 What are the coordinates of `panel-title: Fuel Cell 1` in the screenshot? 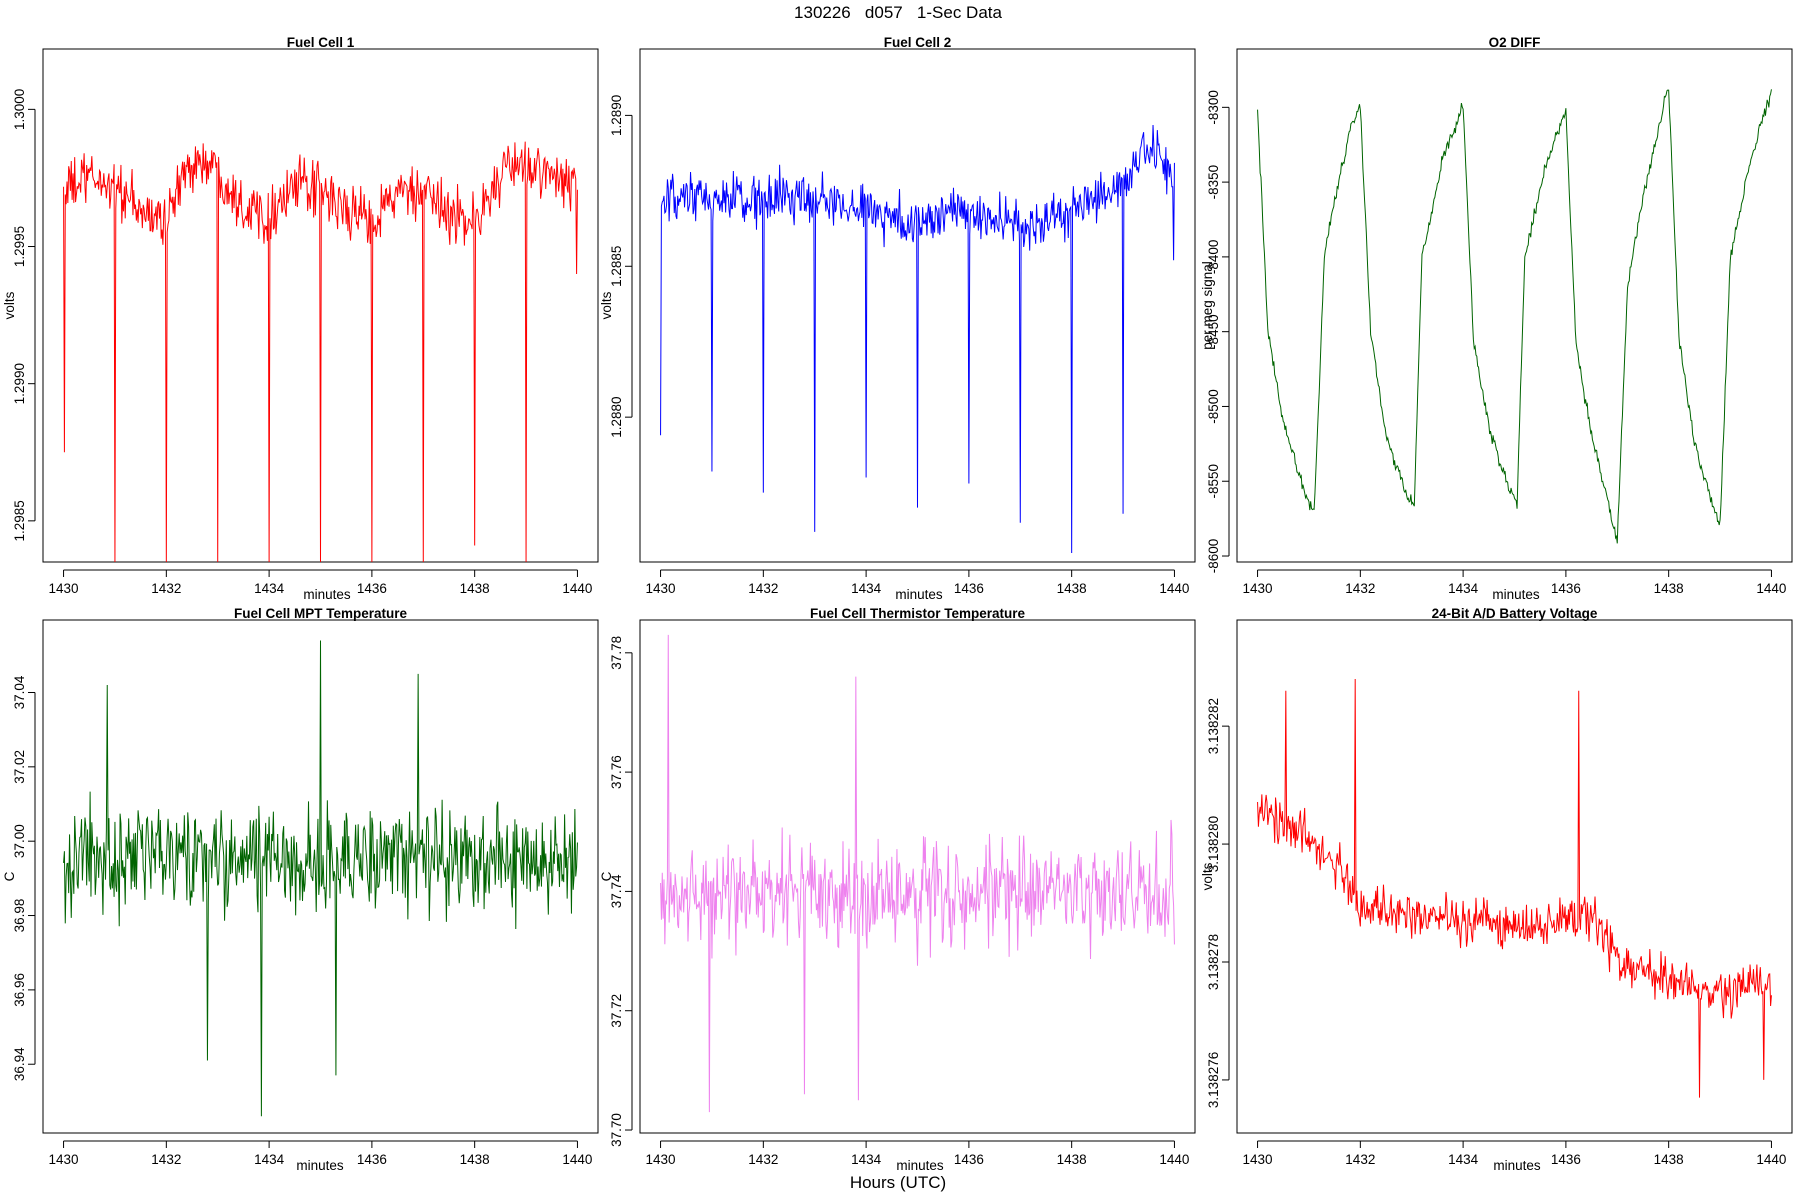 It's located at (321, 42).